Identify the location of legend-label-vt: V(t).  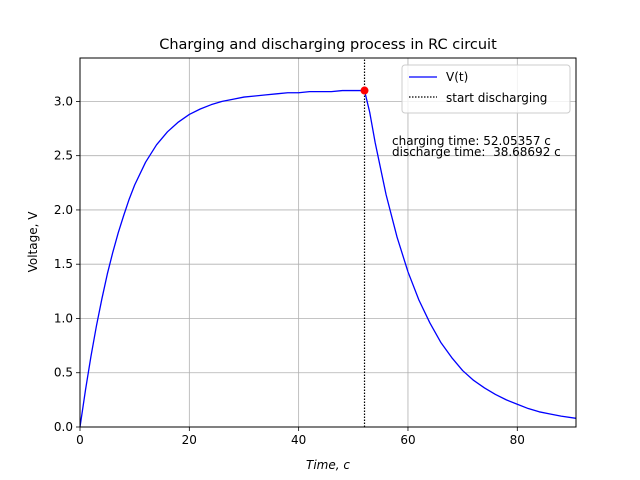
(457, 77).